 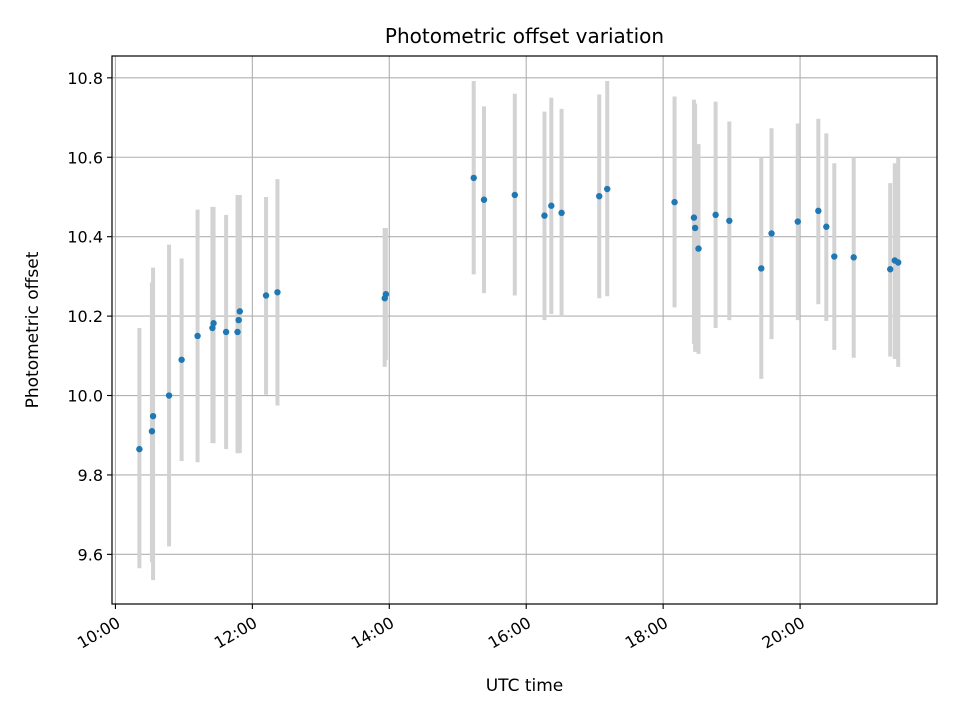 I want to click on y-axis-label: Photometric offset, so click(x=33, y=329).